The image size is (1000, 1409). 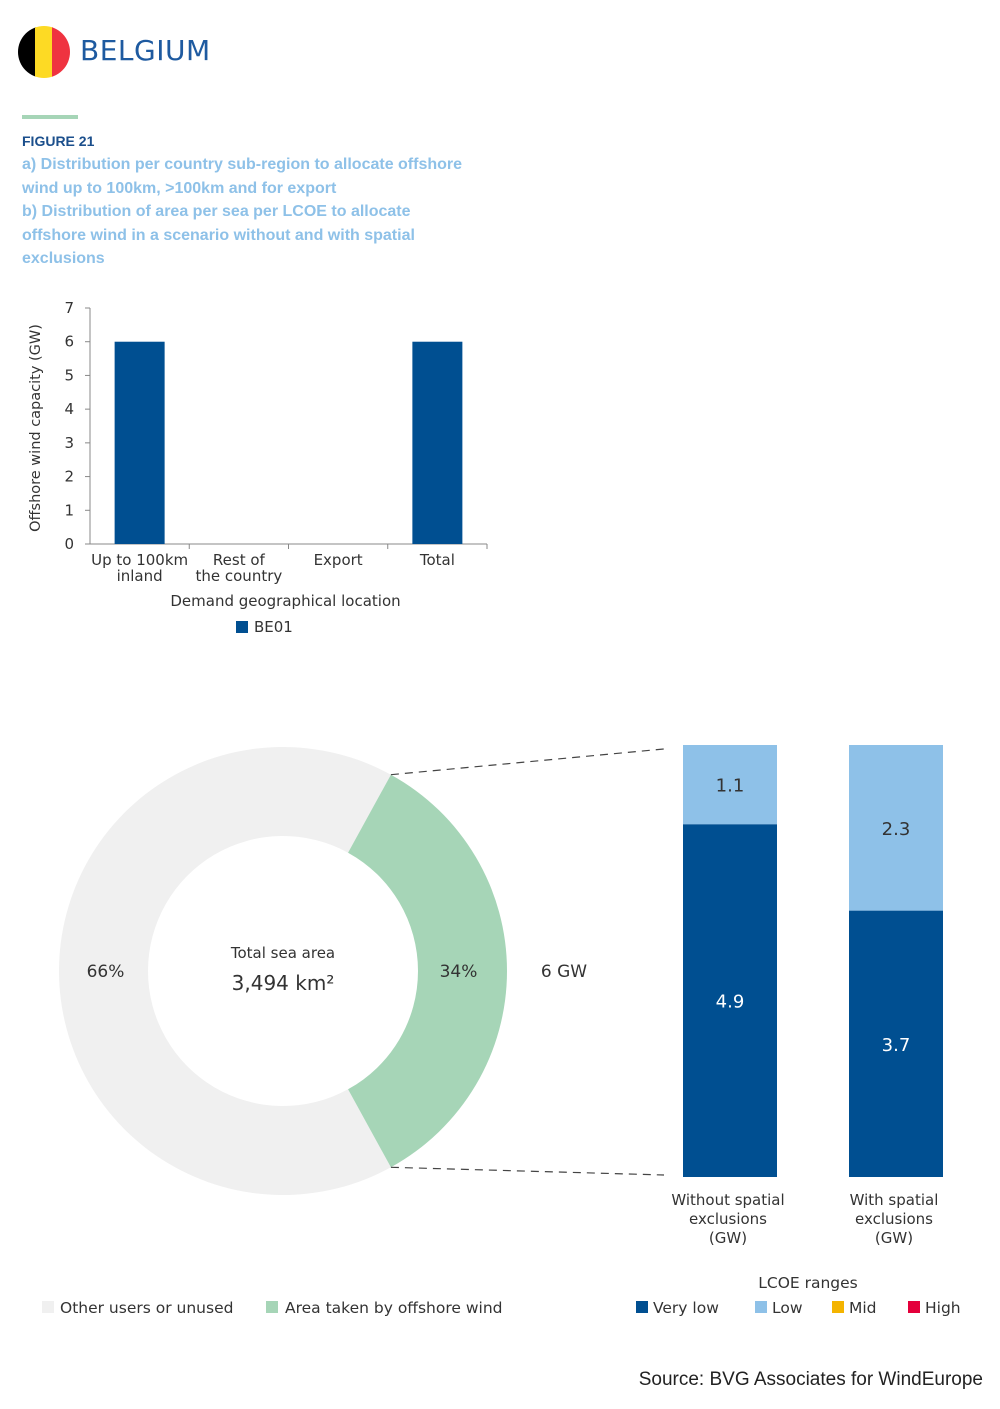 What do you see at coordinates (285, 601) in the screenshot?
I see `x-axis-label: Demand geographical location` at bounding box center [285, 601].